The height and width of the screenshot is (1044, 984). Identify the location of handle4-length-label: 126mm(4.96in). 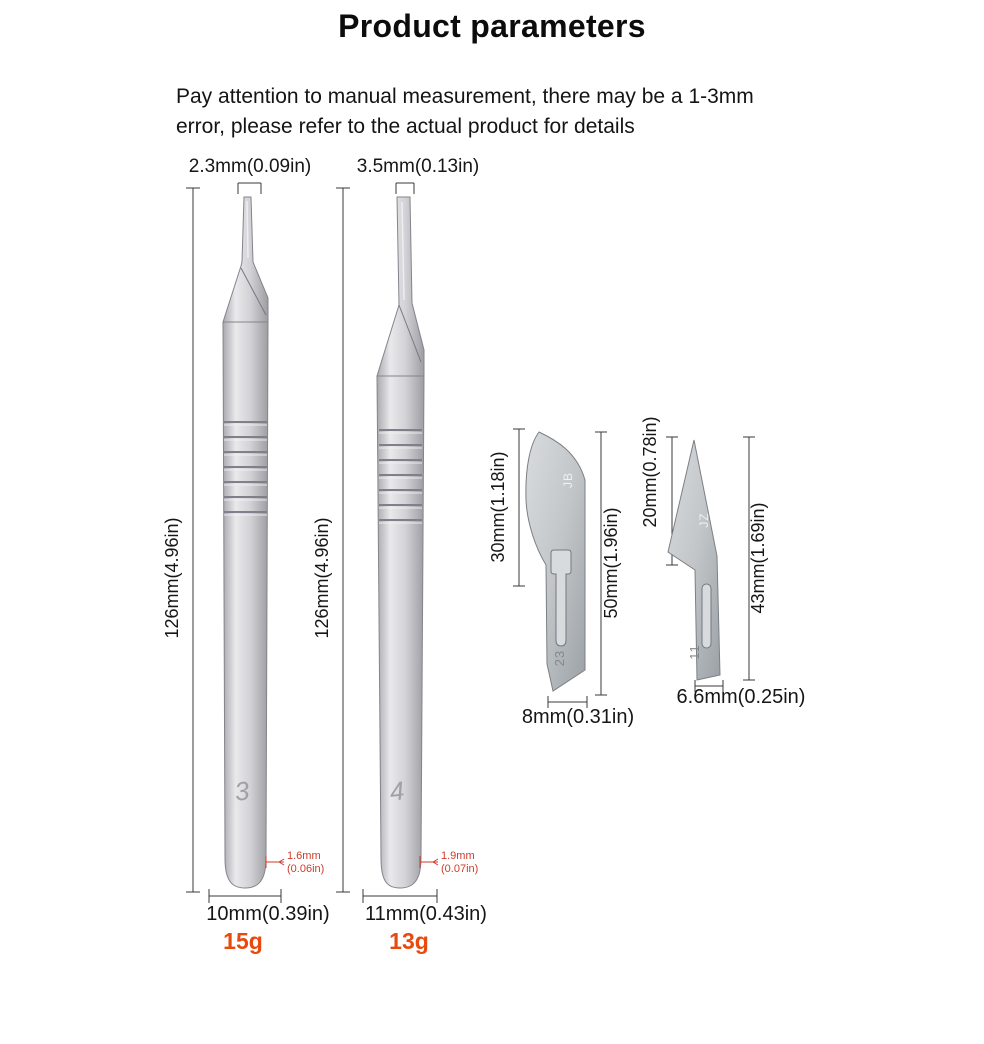
(322, 577).